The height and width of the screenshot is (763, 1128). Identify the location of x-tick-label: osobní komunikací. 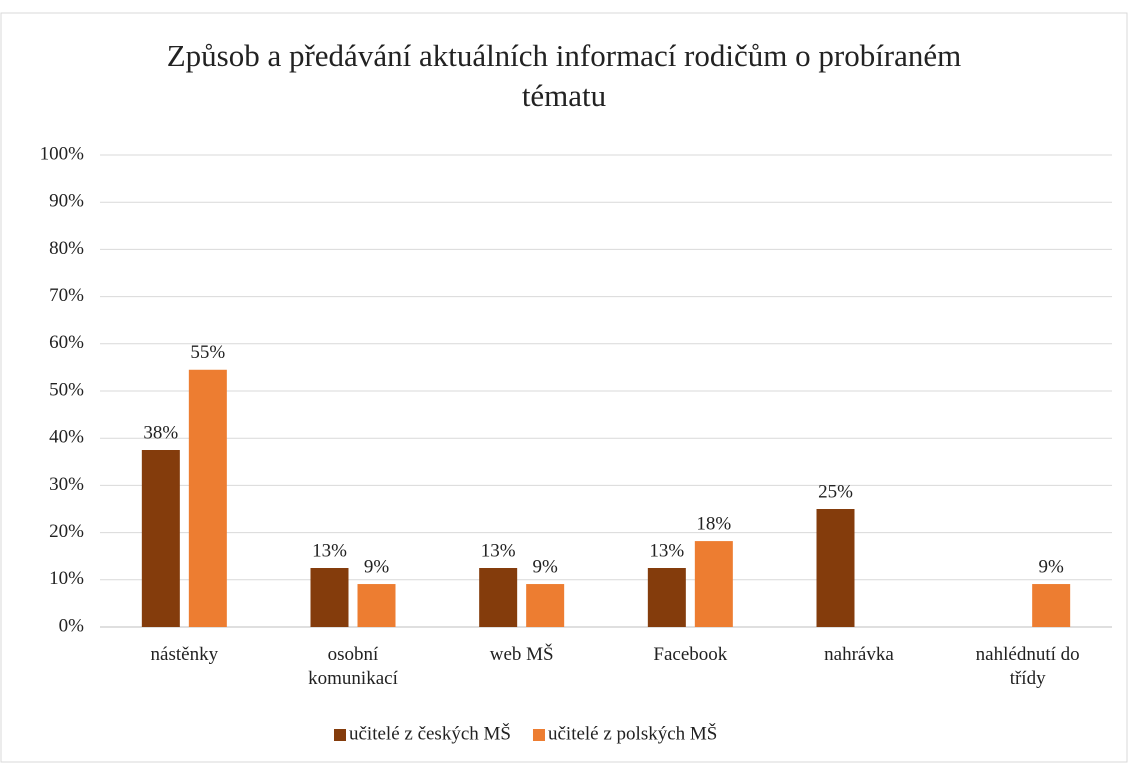
(353, 666).